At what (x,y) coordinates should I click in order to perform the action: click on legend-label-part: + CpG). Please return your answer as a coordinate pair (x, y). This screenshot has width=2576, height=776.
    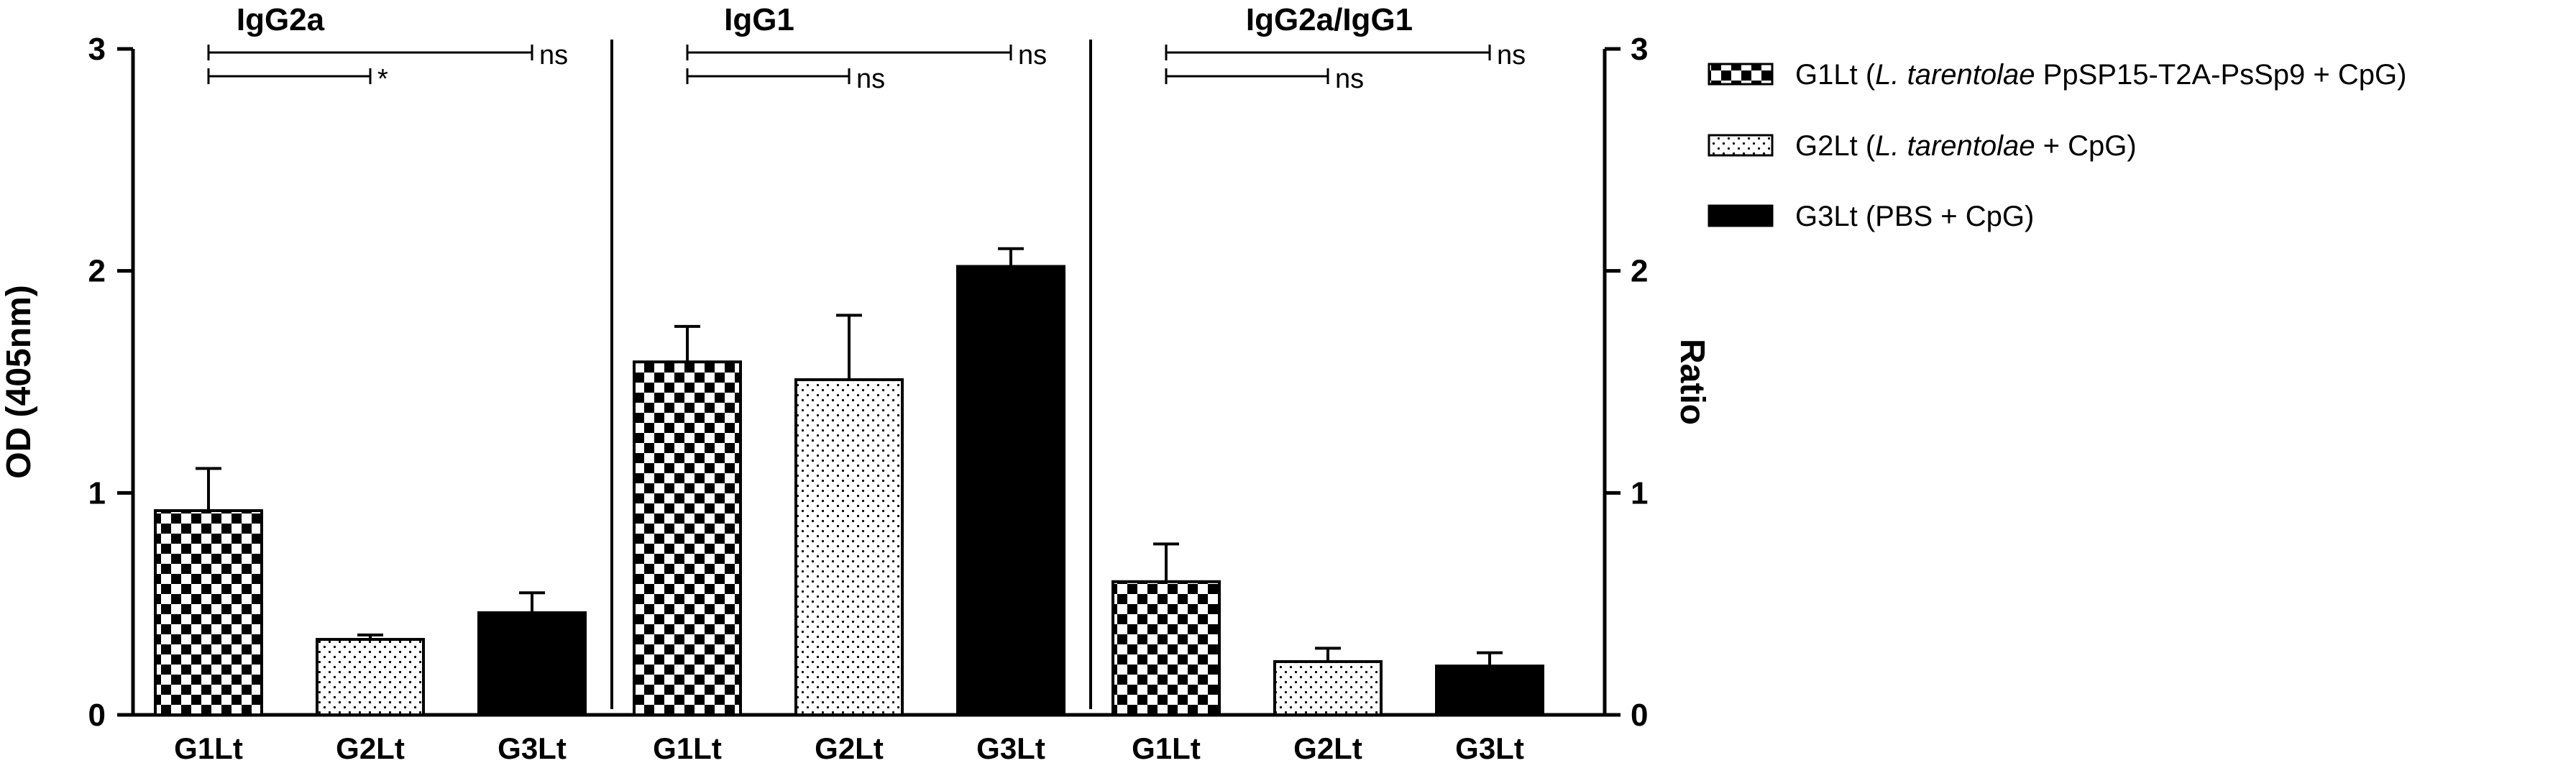
    Looking at the image, I should click on (2086, 146).